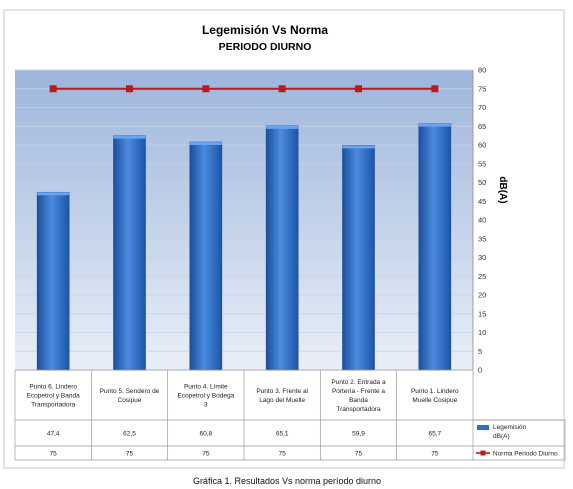  What do you see at coordinates (482, 163) in the screenshot?
I see `y-tick-label: 55` at bounding box center [482, 163].